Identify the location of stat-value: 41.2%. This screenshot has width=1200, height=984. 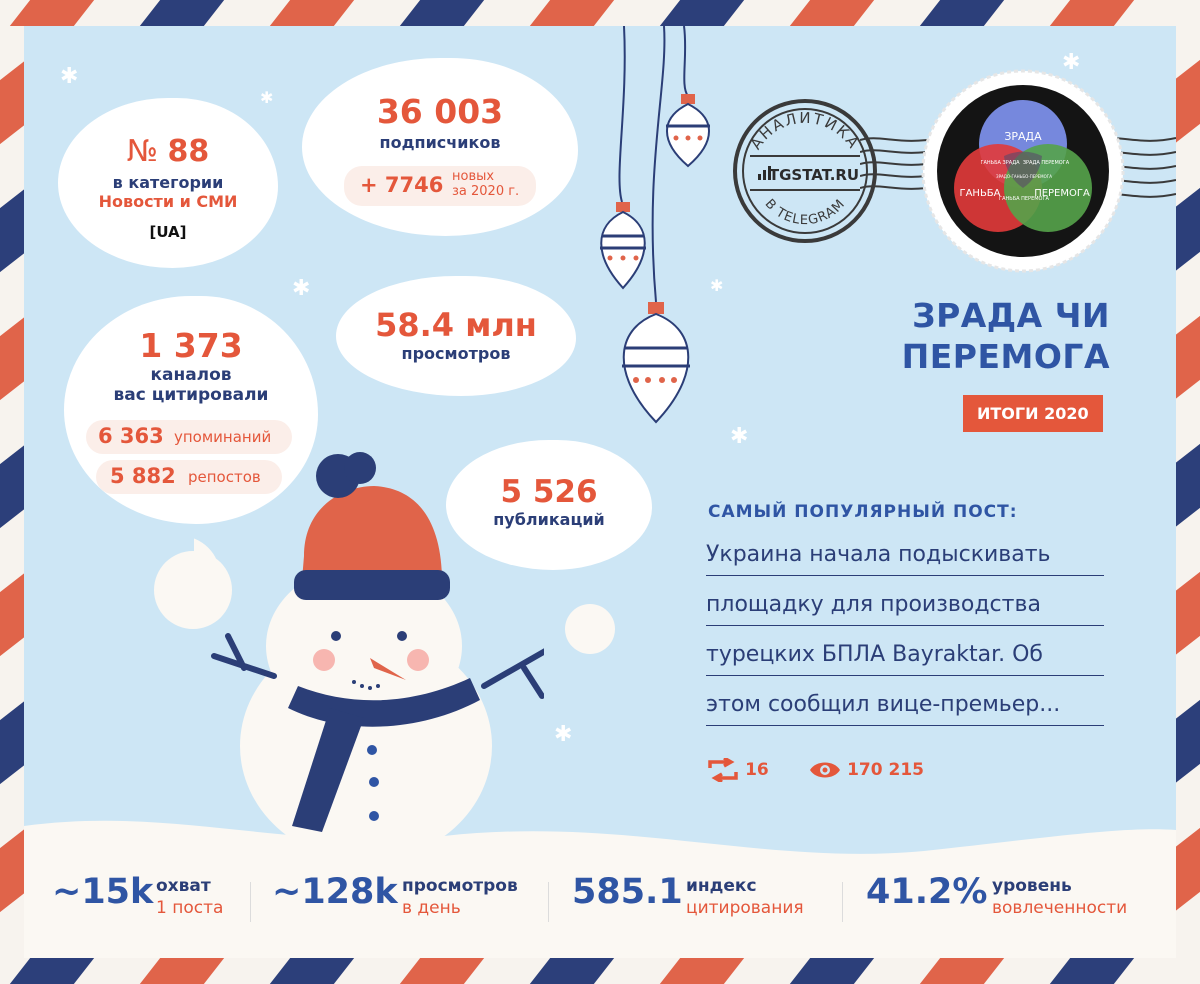
(927, 892).